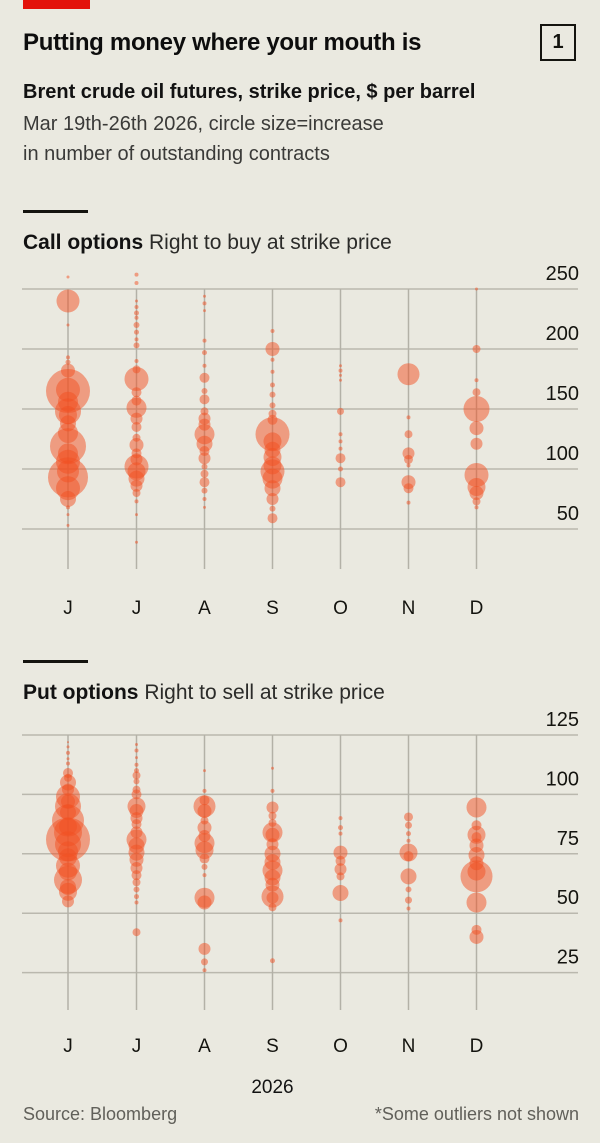 The height and width of the screenshot is (1143, 600). I want to click on call-section-rule, so click(55, 211).